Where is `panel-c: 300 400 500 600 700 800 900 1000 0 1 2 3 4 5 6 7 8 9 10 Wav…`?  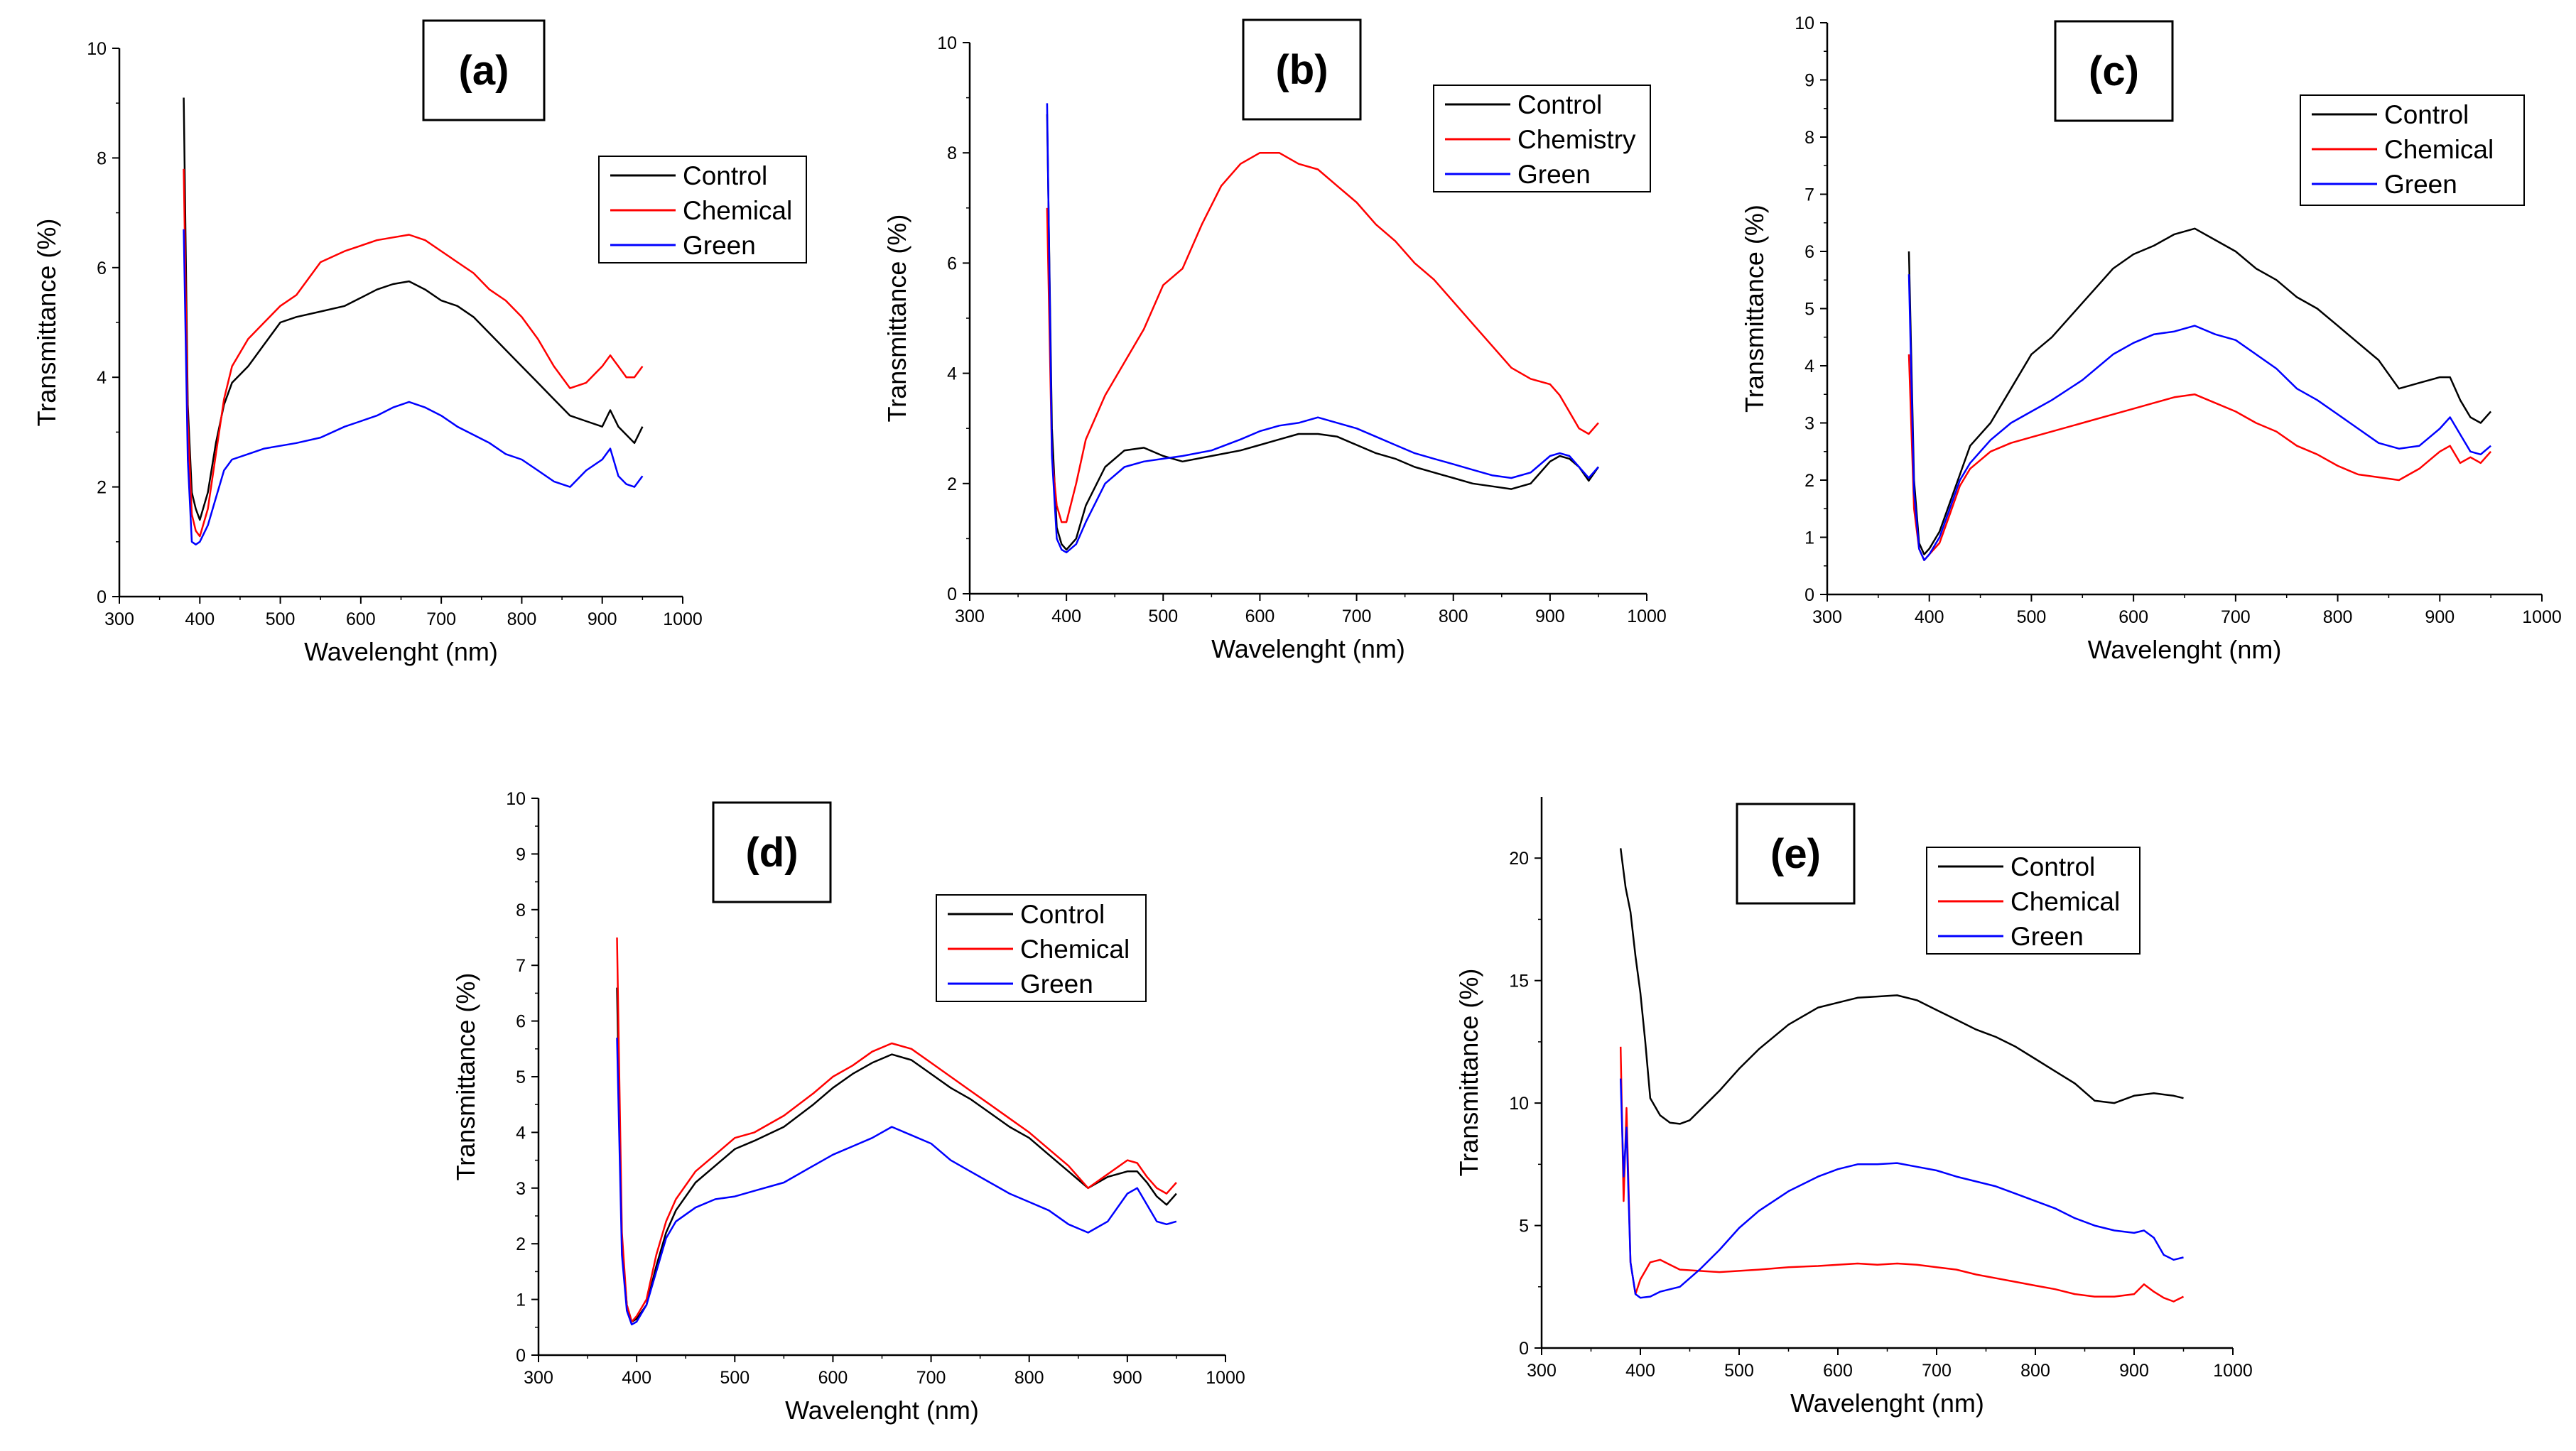
panel-c: 300 400 500 600 700 800 900 1000 0 1 2 3 4 5 6 7 8 9 10 Wav… is located at coordinates (2151, 338).